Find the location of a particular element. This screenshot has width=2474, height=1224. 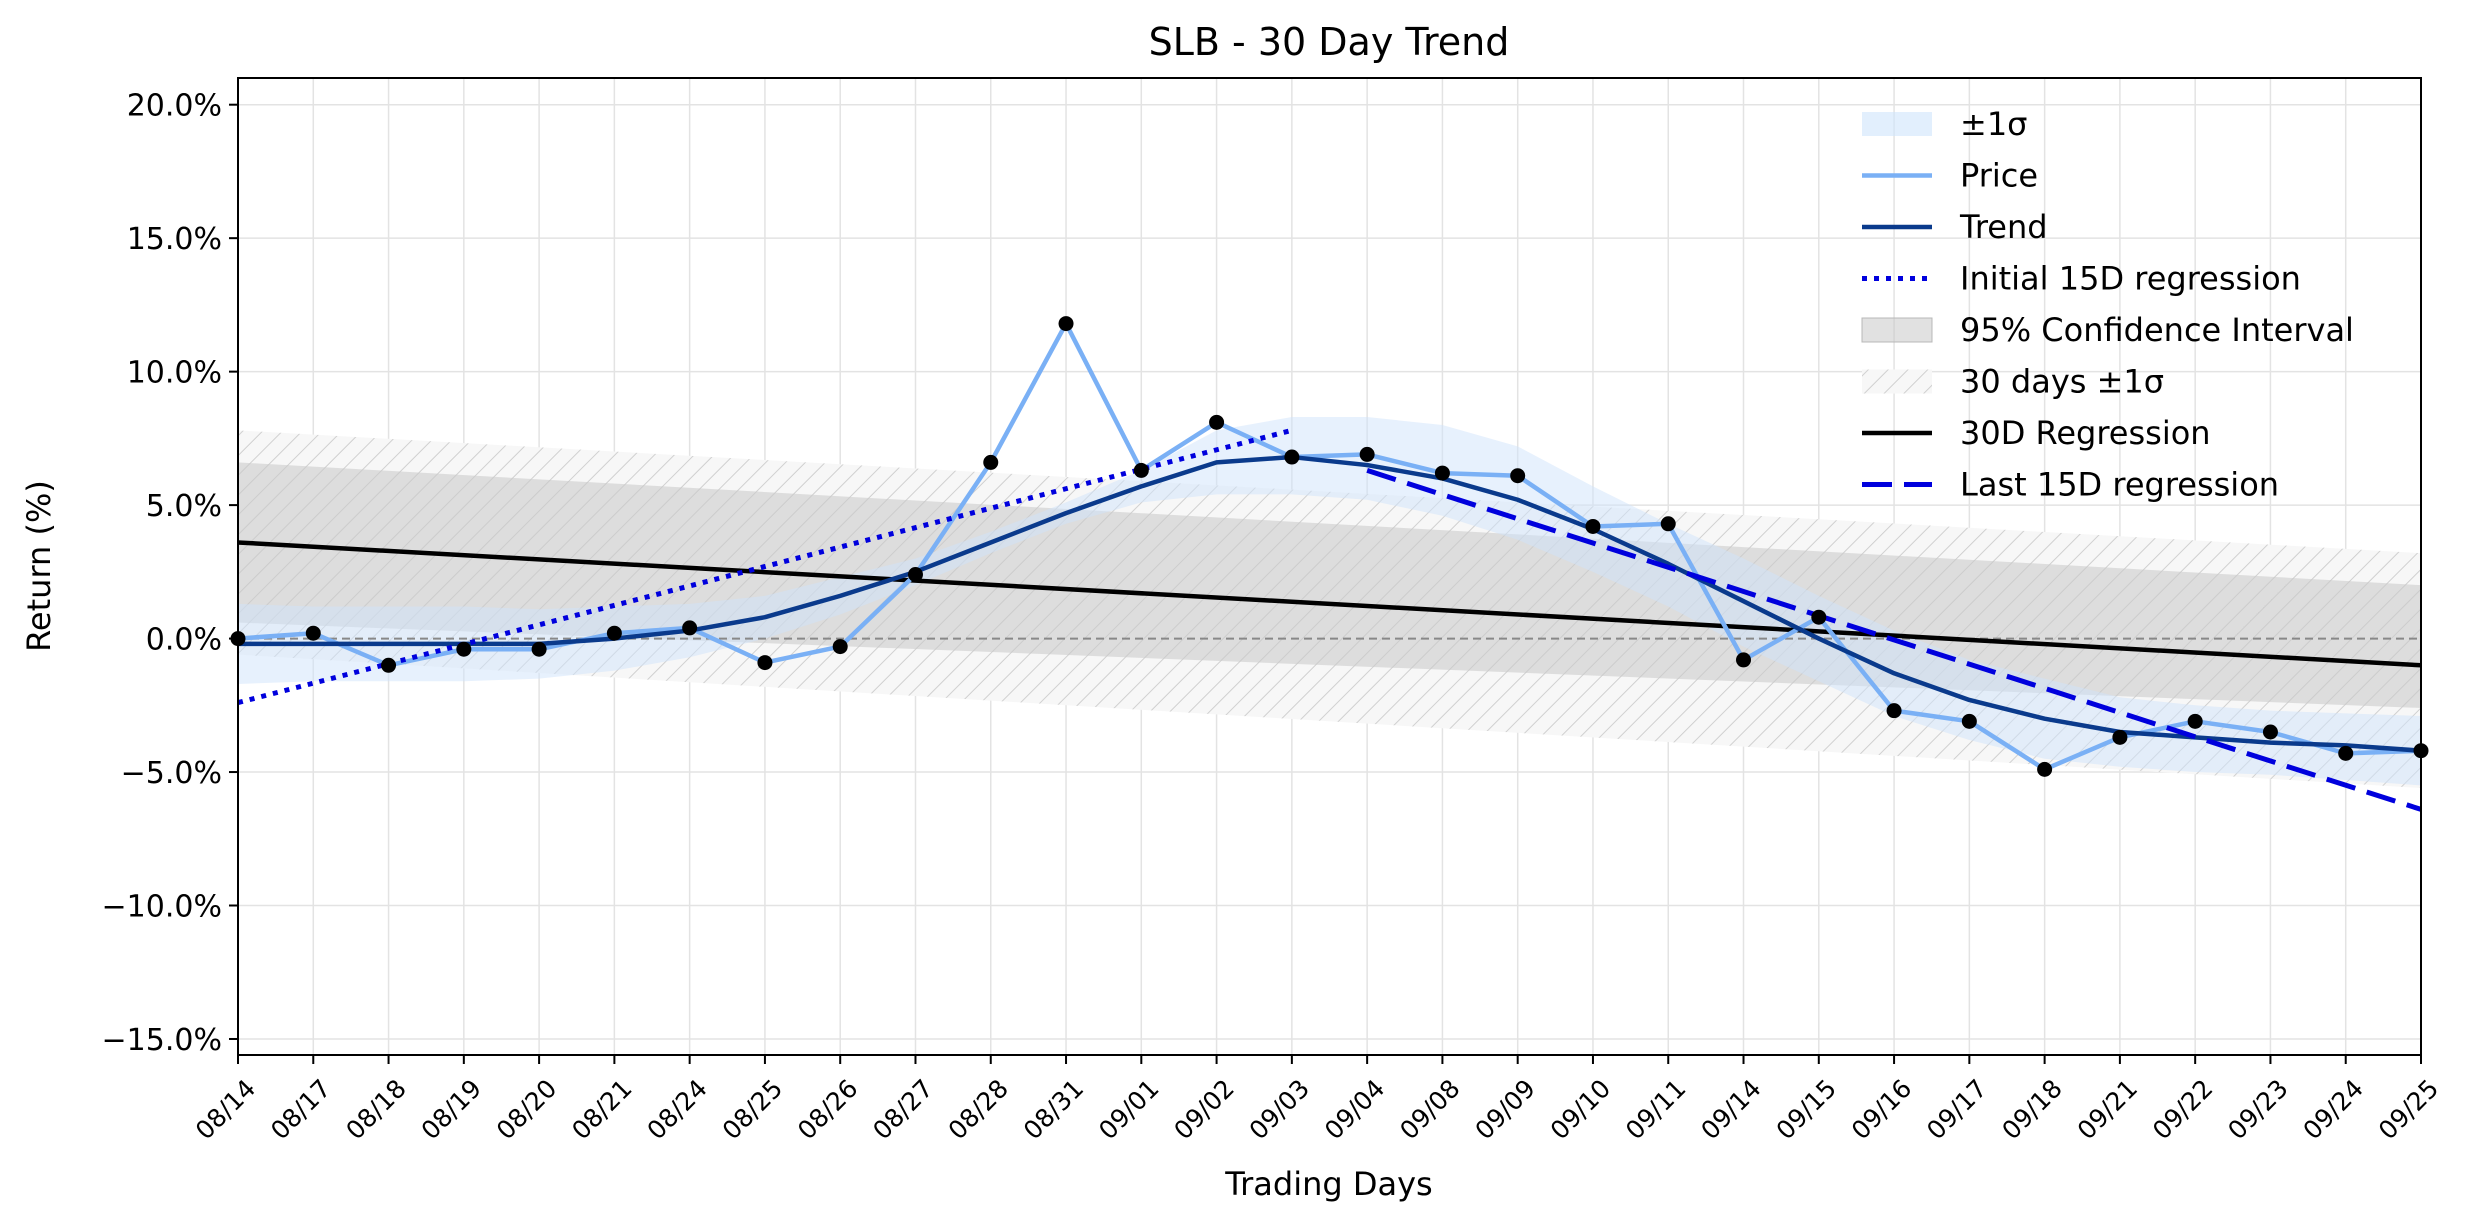

x-tick-label: 09/25 is located at coordinates (2408, 1109).